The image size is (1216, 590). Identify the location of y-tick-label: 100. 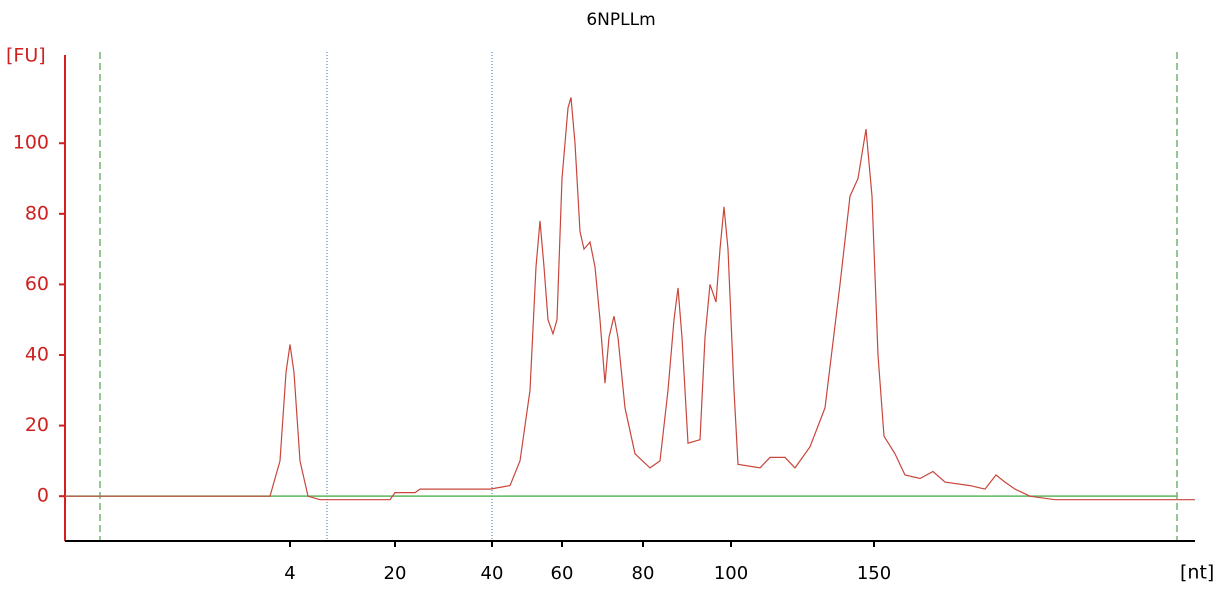
(31, 143).